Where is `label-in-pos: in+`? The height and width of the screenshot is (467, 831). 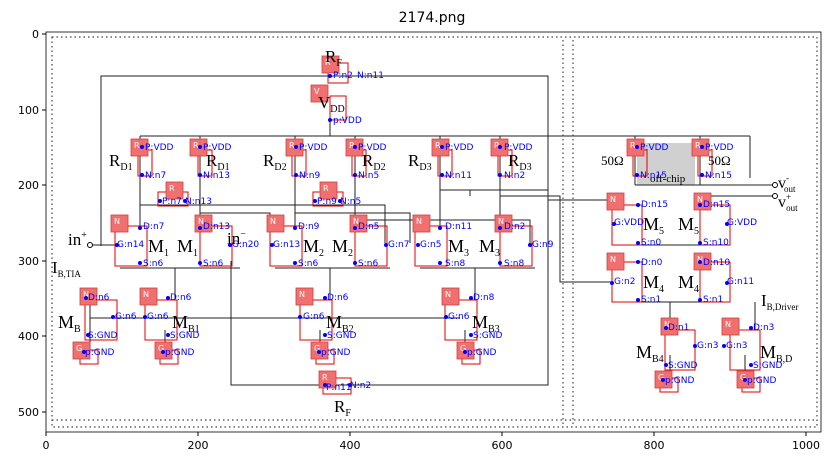
label-in-pos: in+ is located at coordinates (77, 239).